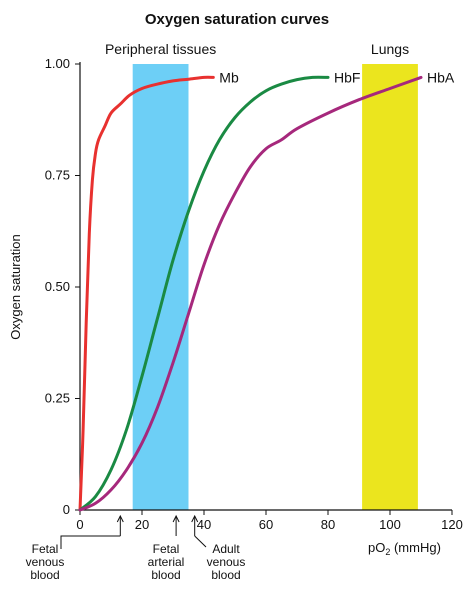 The height and width of the screenshot is (593, 474). I want to click on x-axis-label: pO2 (mmHg), so click(404, 548).